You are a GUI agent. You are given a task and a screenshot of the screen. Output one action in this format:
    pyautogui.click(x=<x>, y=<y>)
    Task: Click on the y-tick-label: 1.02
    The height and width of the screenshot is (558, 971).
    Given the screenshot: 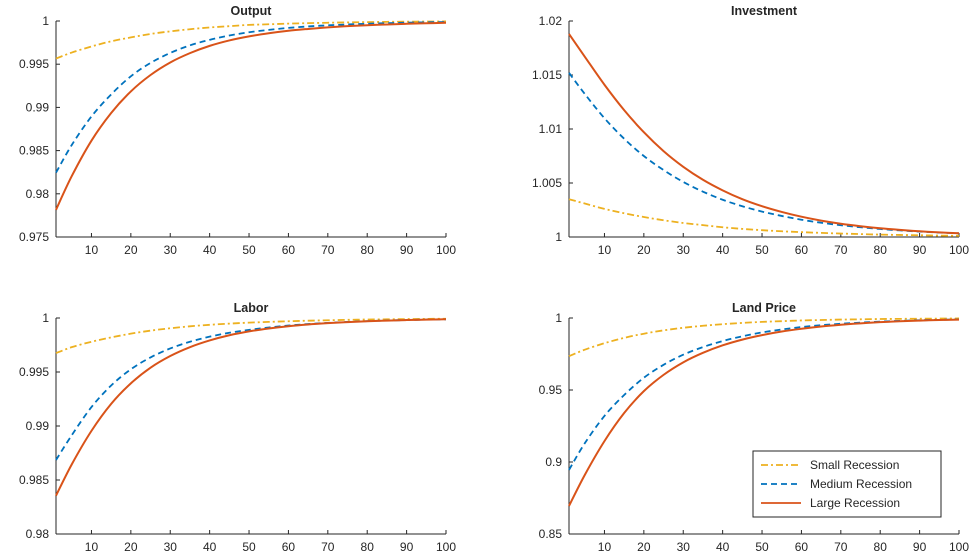 What is the action you would take?
    pyautogui.click(x=551, y=21)
    